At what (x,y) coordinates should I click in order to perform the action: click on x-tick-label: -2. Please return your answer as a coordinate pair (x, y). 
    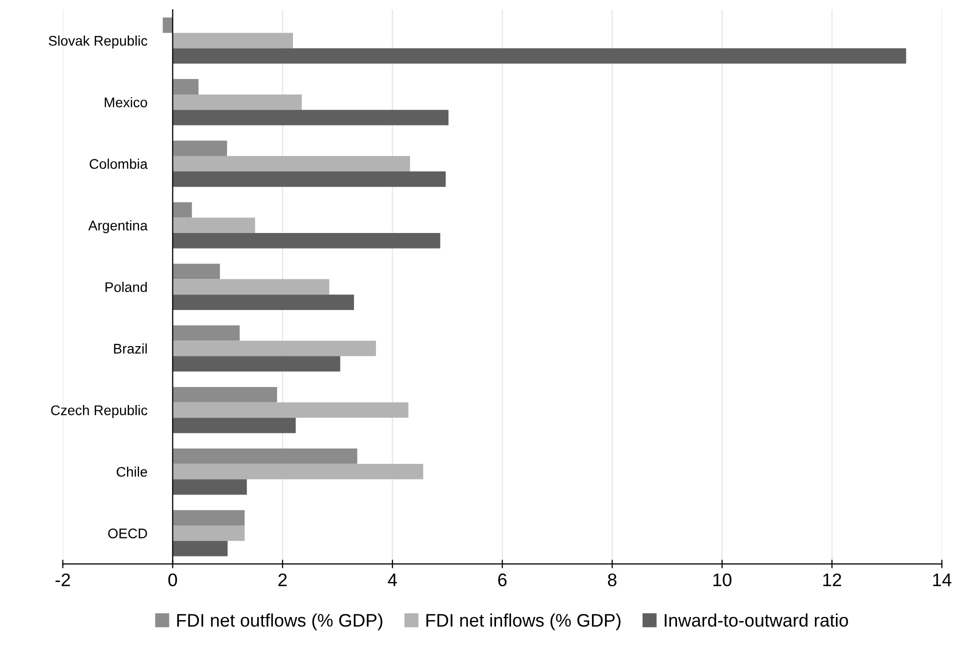
    Looking at the image, I should click on (63, 579).